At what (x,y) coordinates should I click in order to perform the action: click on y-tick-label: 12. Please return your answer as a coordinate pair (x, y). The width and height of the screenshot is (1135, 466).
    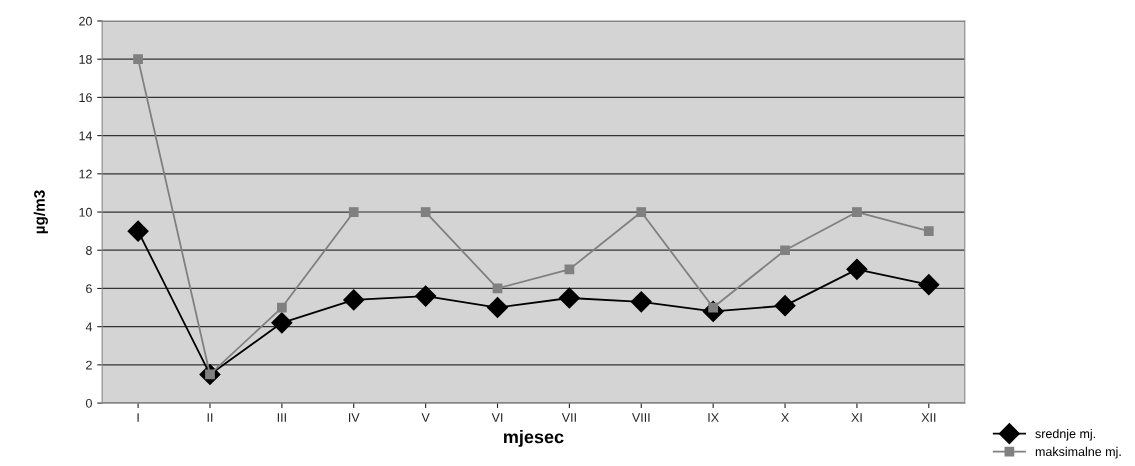
    Looking at the image, I should click on (85, 174).